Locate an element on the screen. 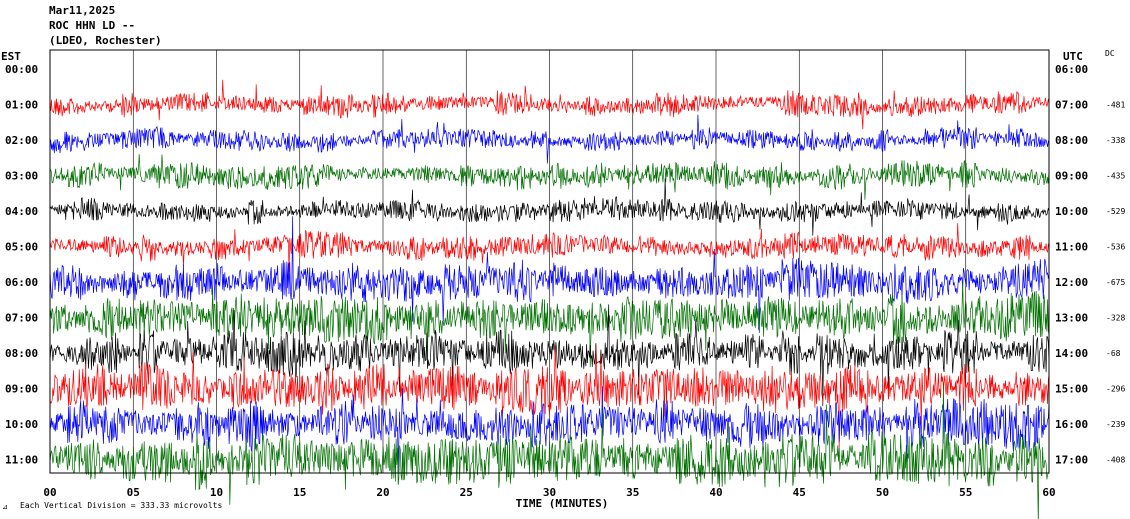  x-tick-label: 60 is located at coordinates (1048, 492).